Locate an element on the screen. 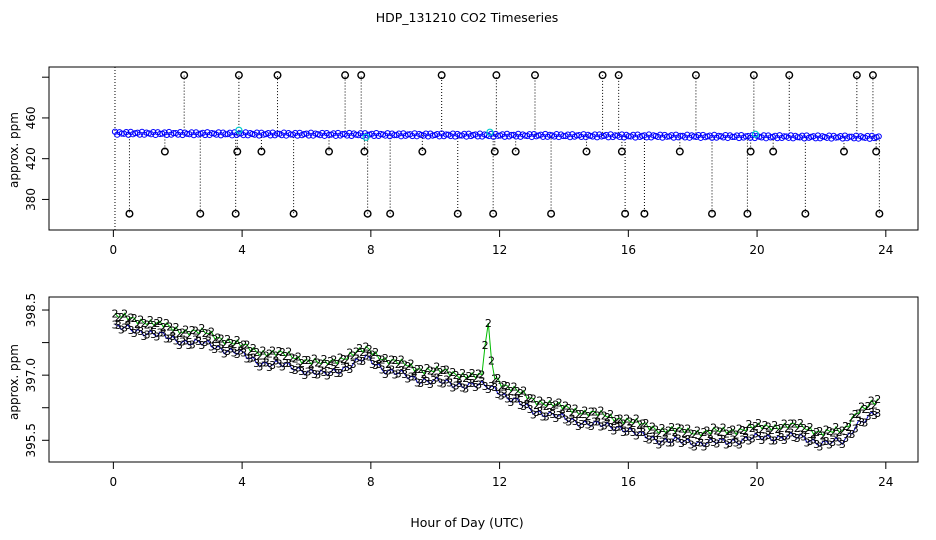 This screenshot has height=540, width=936. y-tick-label: 395.5 is located at coordinates (31, 440).